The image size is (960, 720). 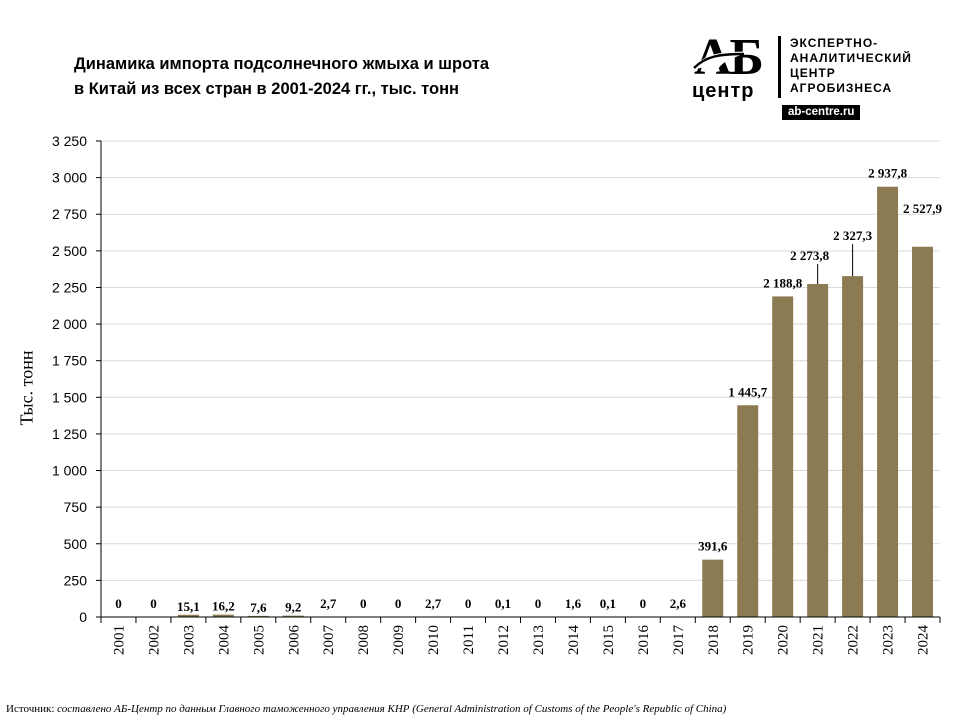 I want to click on x-tick-label: 2022, so click(x=854, y=640).